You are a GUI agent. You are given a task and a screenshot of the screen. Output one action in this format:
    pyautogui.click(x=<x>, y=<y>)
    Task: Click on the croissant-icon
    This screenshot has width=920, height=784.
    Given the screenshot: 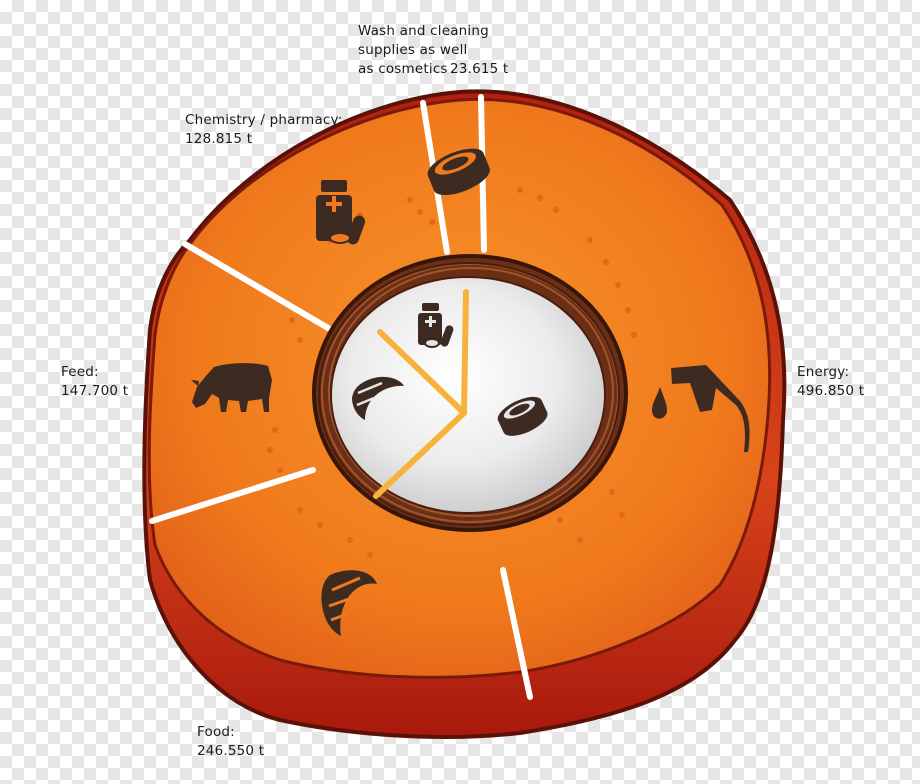 What is the action you would take?
    pyautogui.click(x=349, y=603)
    